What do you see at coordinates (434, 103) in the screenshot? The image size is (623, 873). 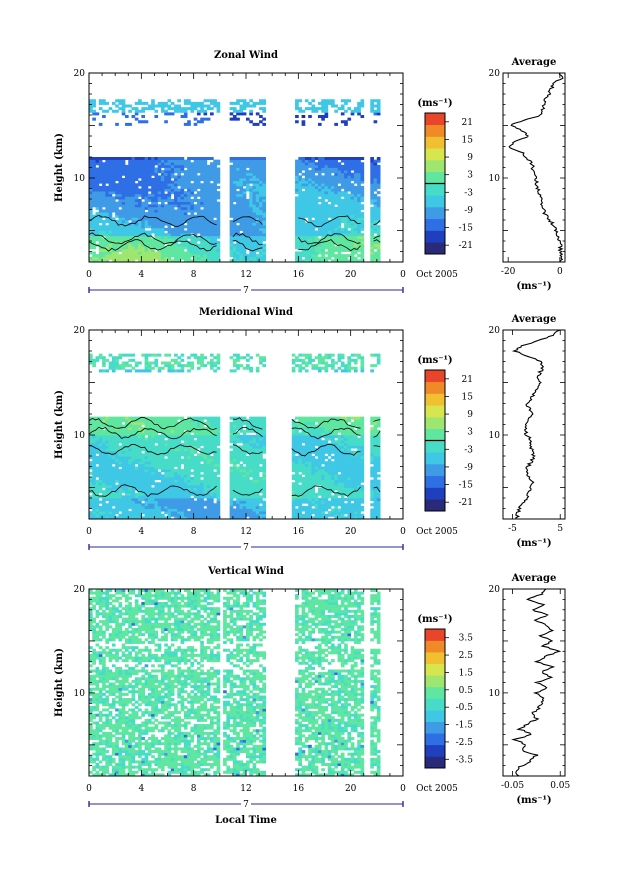 I see `zonal-colorbar-unit: (ms⁻¹)` at bounding box center [434, 103].